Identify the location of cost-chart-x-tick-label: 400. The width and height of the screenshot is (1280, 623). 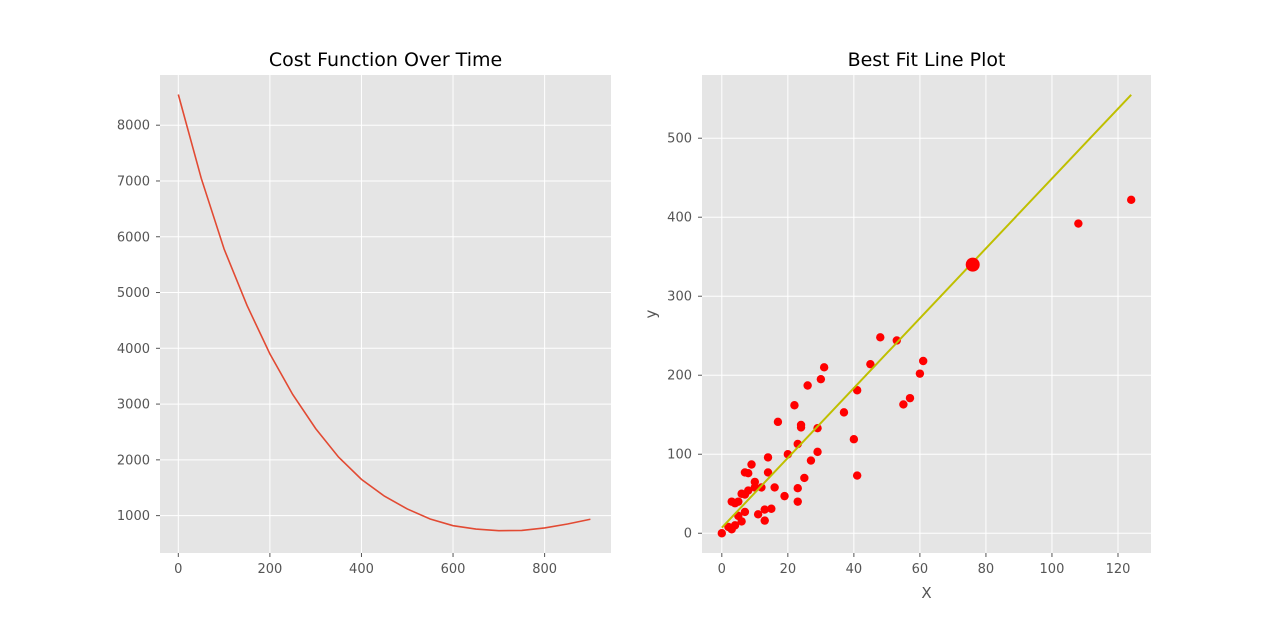
(361, 569).